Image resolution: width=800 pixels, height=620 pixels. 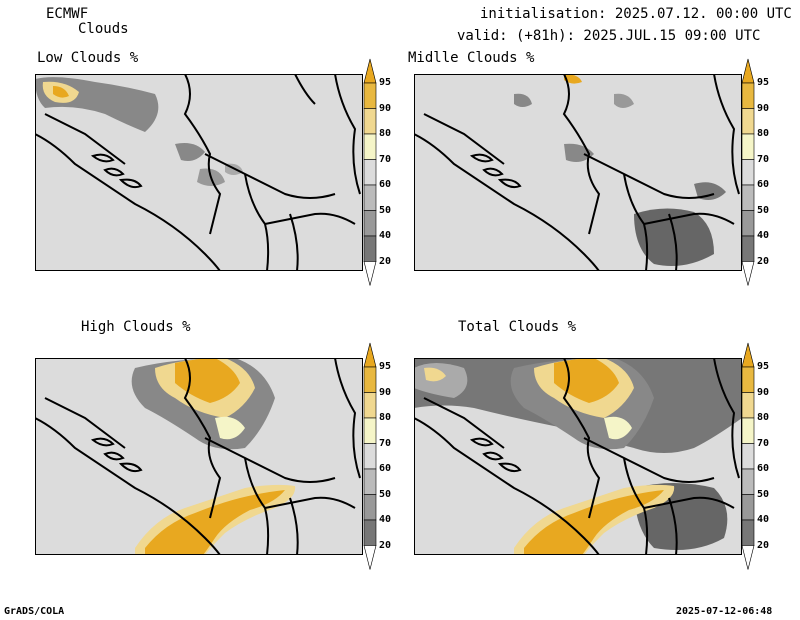 I want to click on boundaries-low, so click(x=198, y=172).